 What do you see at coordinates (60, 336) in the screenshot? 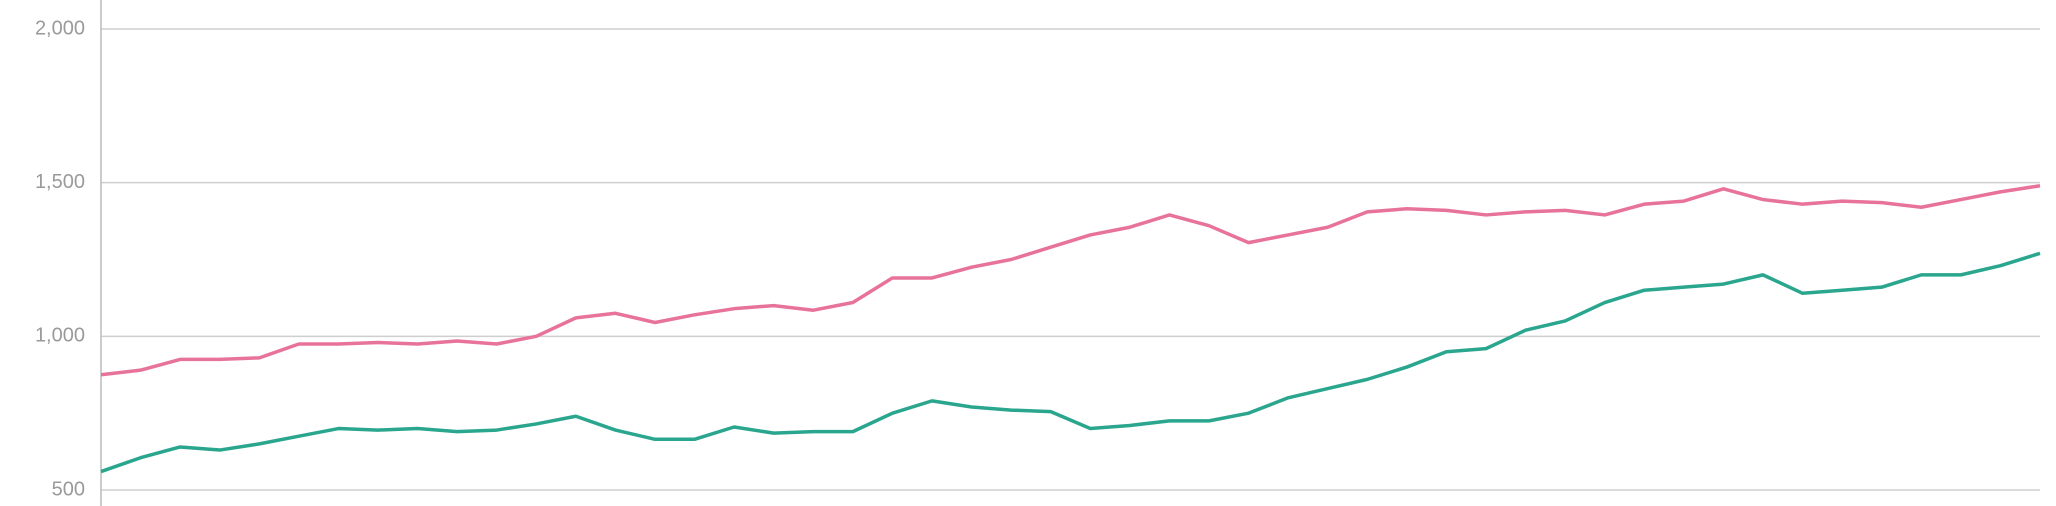
I see `y-tick-label: 1,000` at bounding box center [60, 336].